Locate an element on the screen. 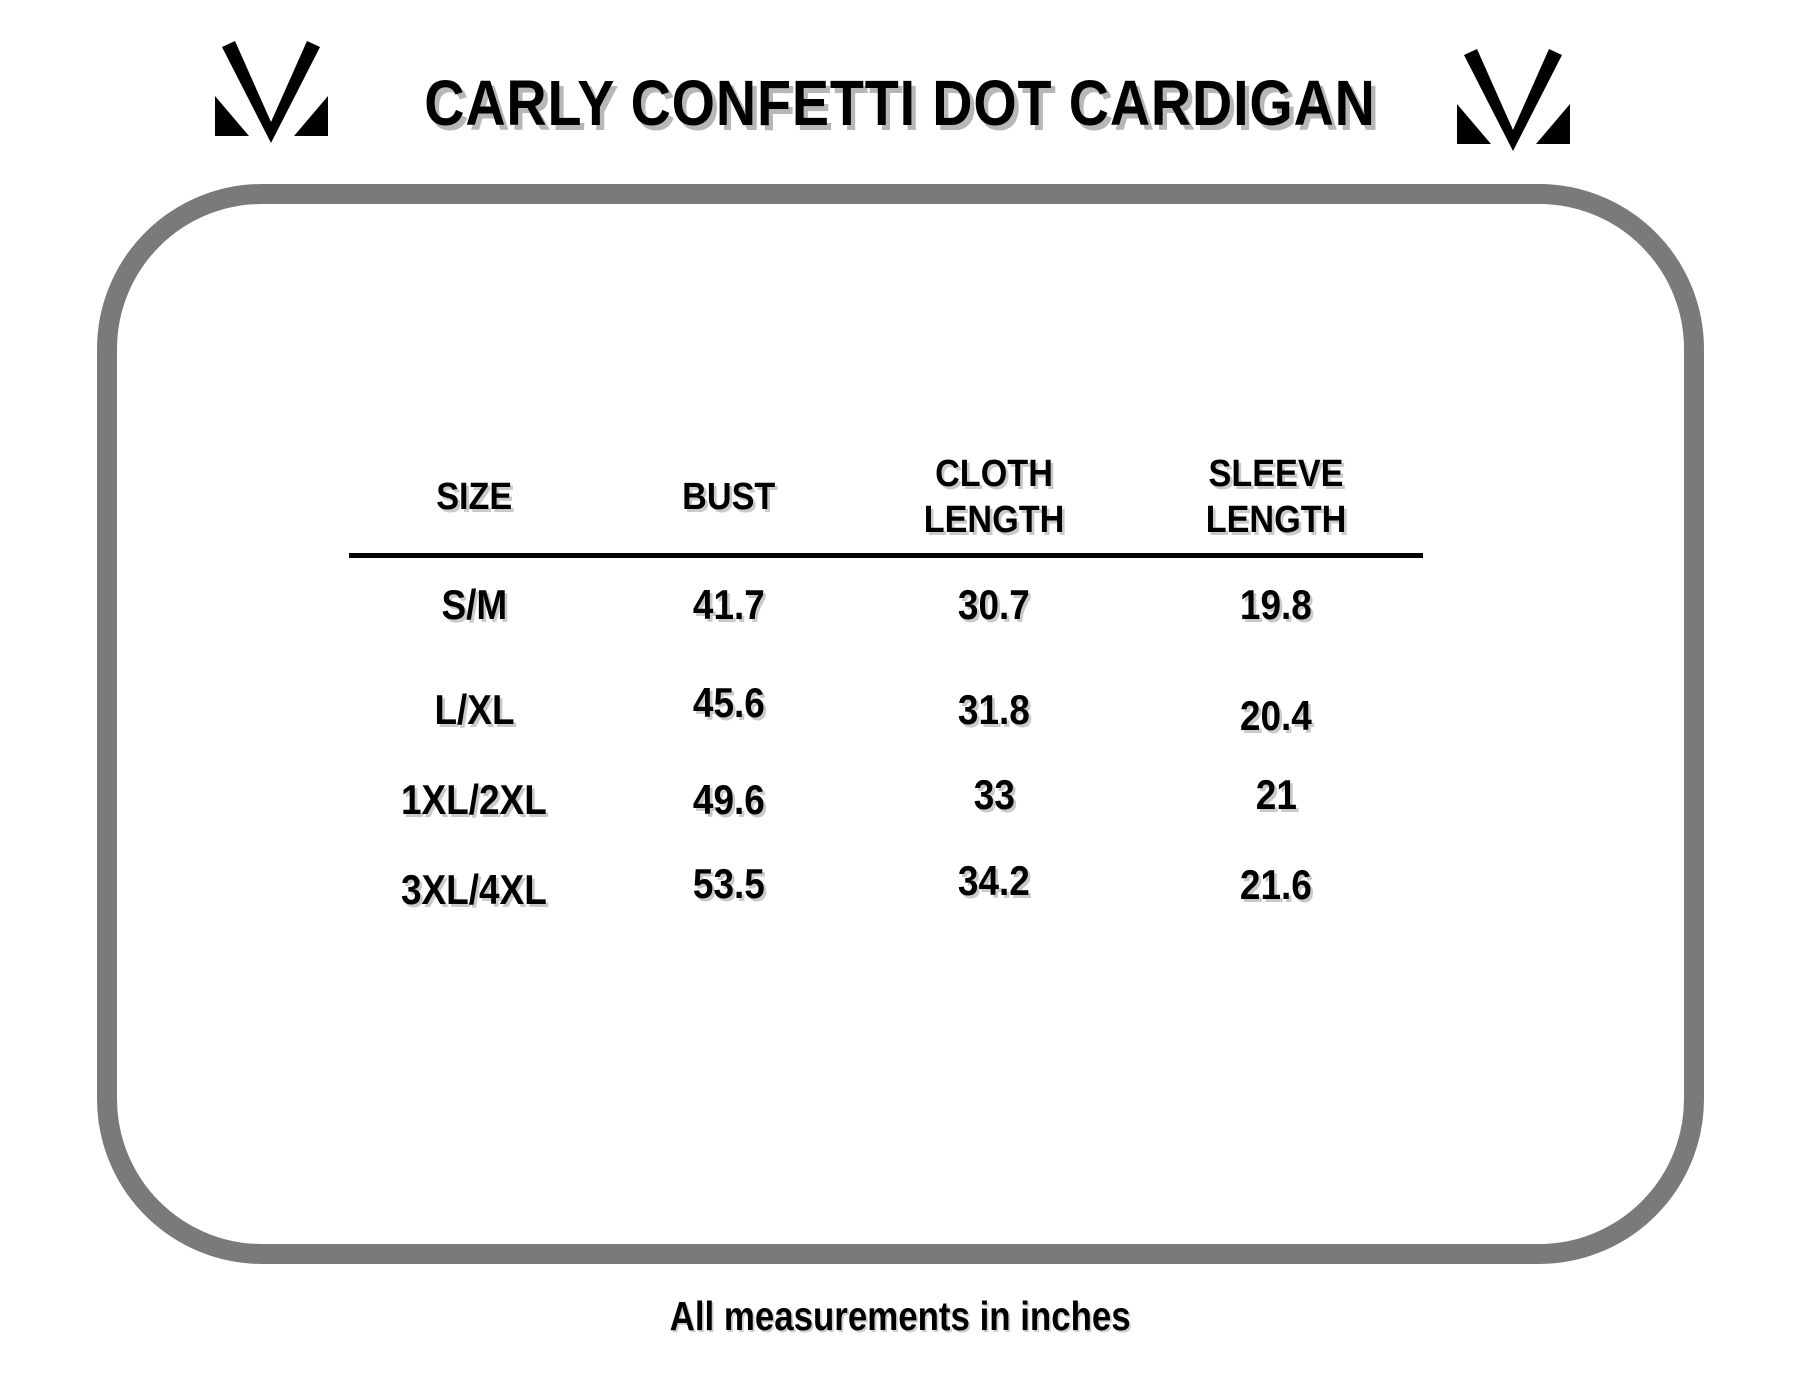 The image size is (1800, 1391). cell-value: 30.7 is located at coordinates (994, 604).